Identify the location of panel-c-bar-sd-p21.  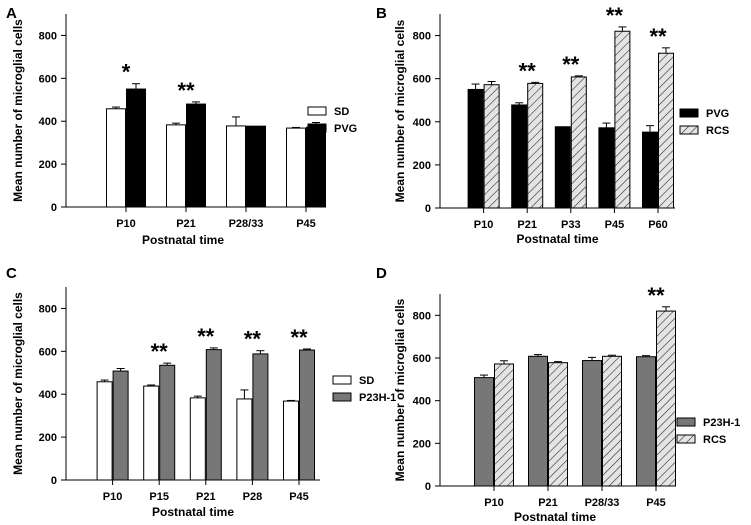
(197, 439).